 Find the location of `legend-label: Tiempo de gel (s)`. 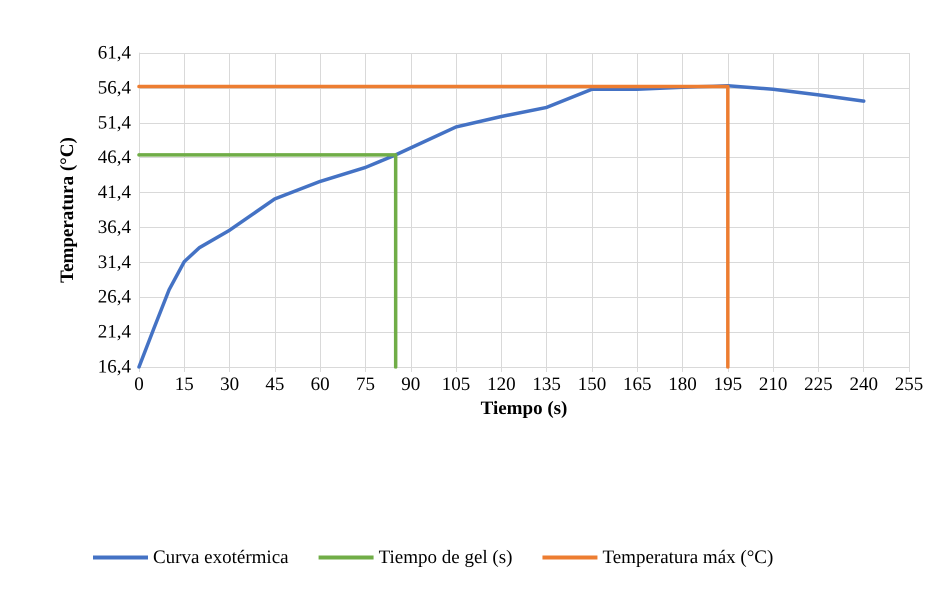

legend-label: Tiempo de gel (s) is located at coordinates (445, 557).